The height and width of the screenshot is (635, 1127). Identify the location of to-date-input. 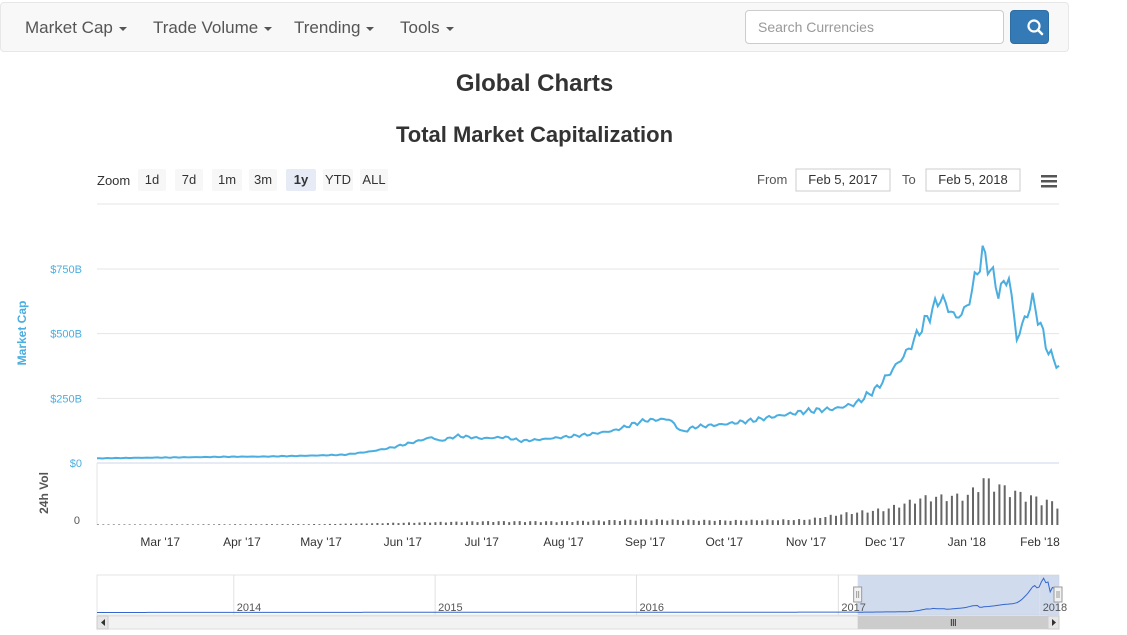
(973, 180).